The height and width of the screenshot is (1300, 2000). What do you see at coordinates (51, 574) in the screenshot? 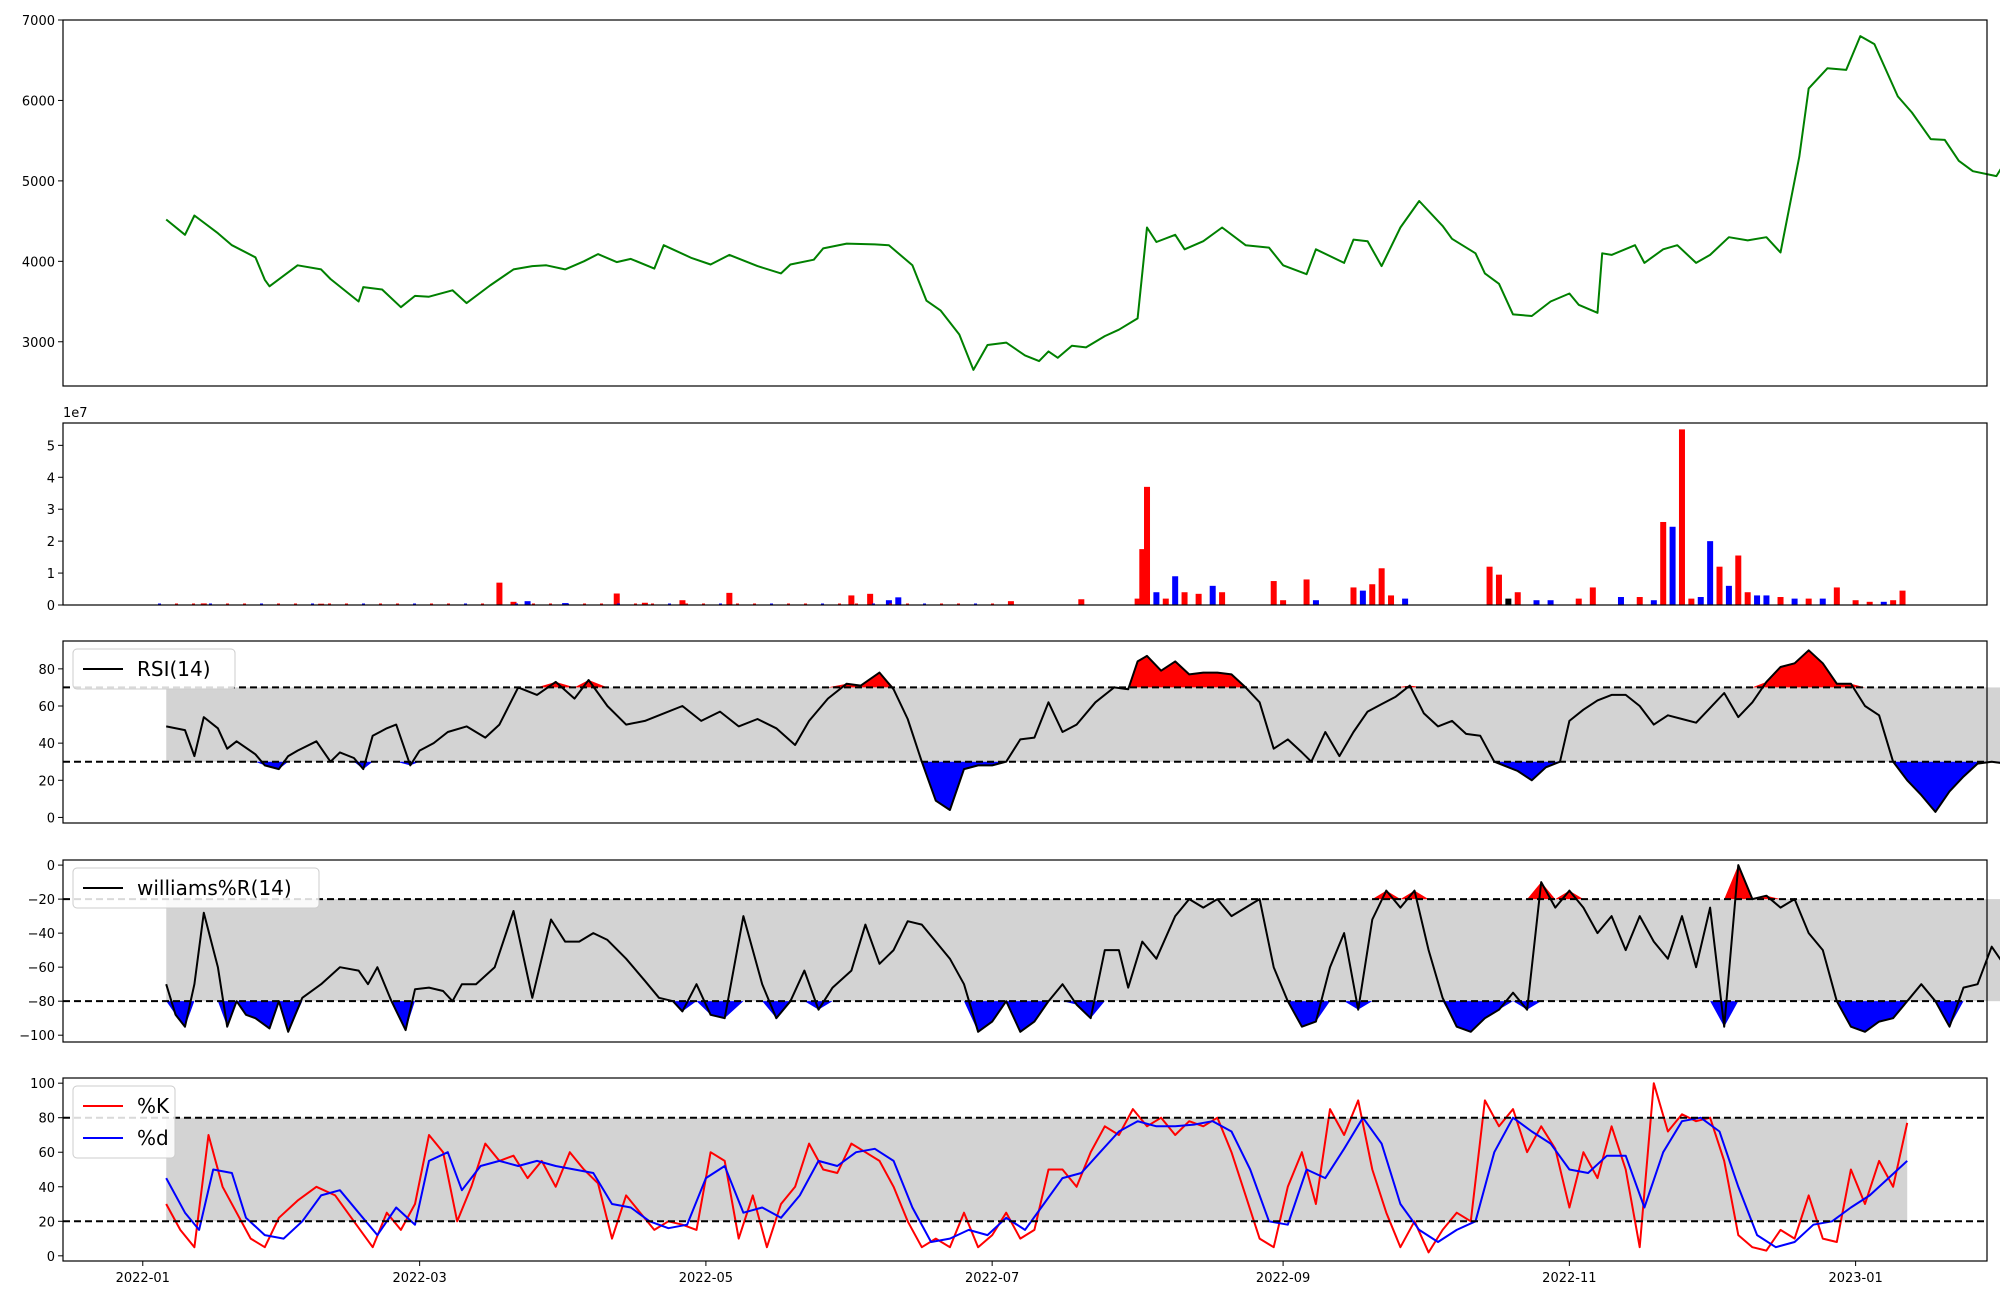
I see `y-tick-label: 1` at bounding box center [51, 574].